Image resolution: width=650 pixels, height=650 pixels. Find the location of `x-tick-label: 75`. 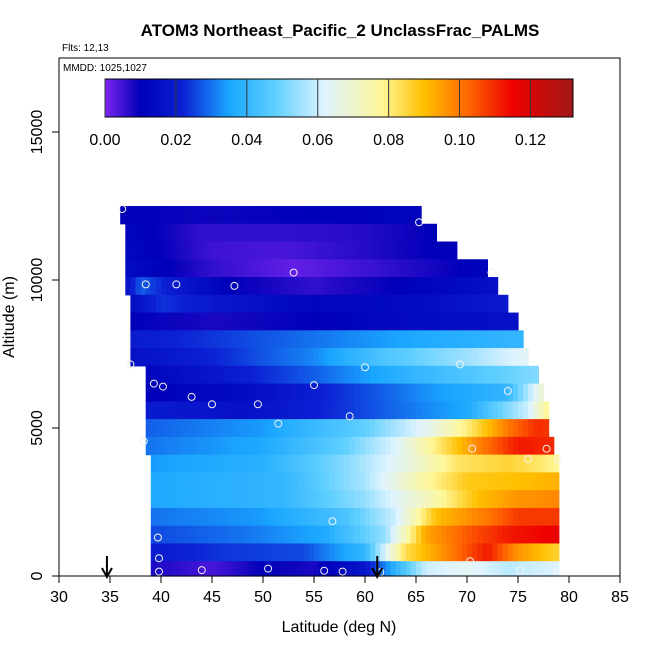

x-tick-label: 75 is located at coordinates (518, 597).